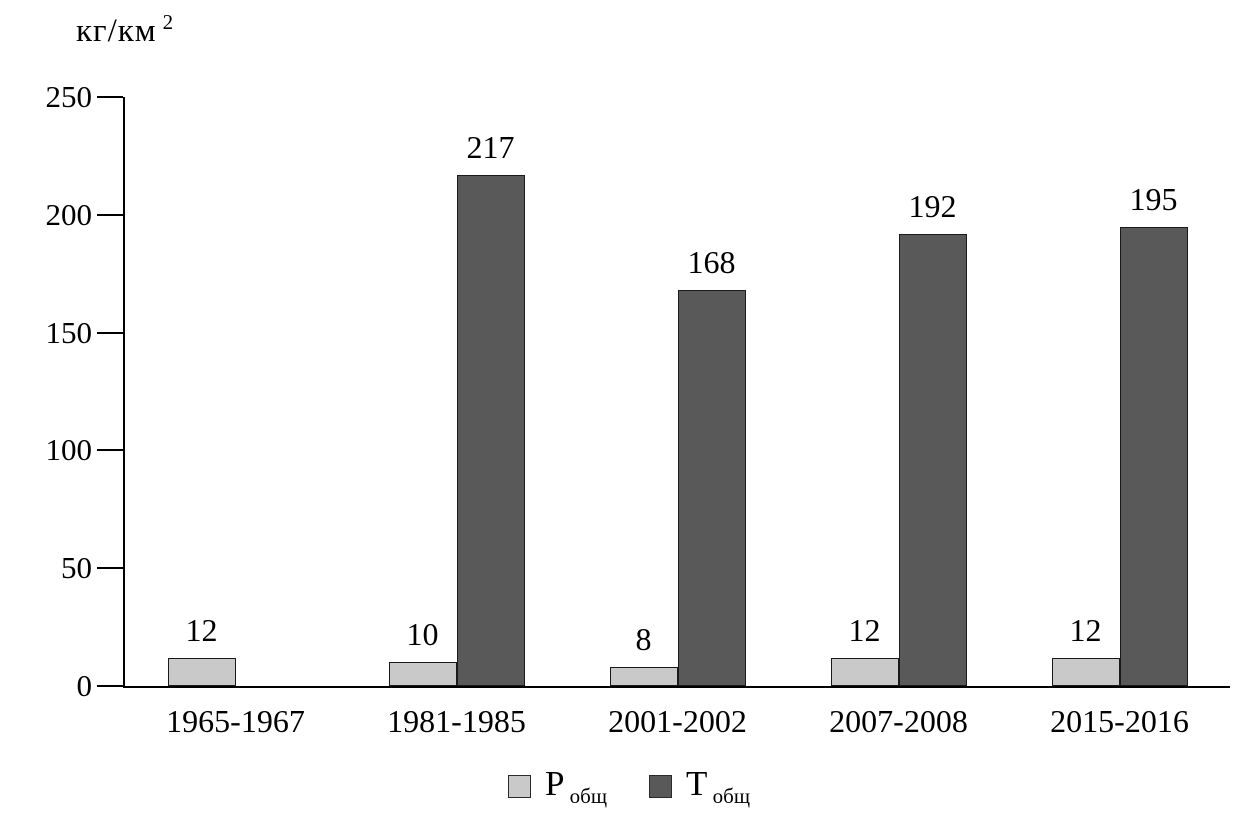 The image size is (1258, 834). Describe the element at coordinates (629, 786) in the screenshot. I see `chart-legend: Р общ Т общ` at that location.